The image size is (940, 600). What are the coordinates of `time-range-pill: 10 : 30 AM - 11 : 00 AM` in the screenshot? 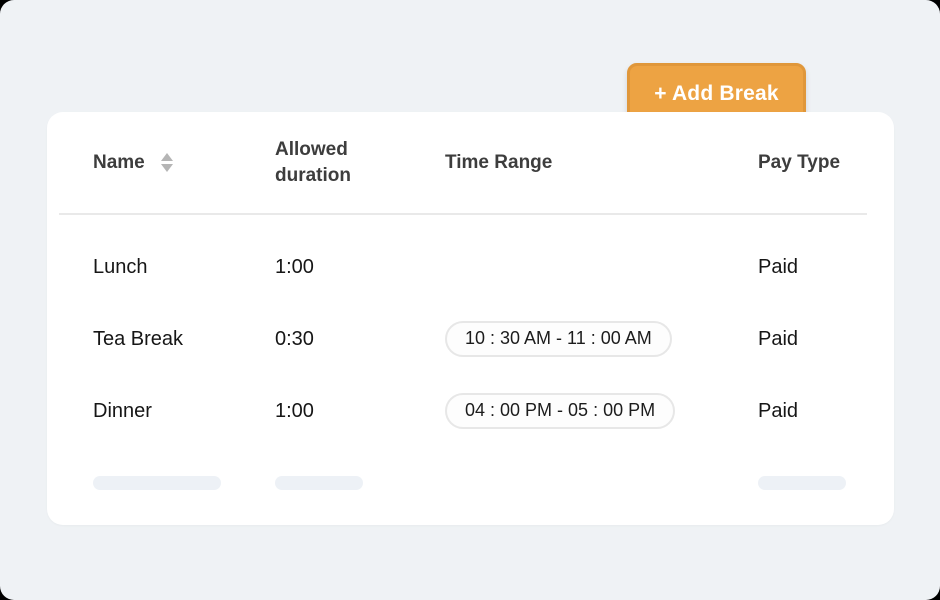 It's located at (558, 339).